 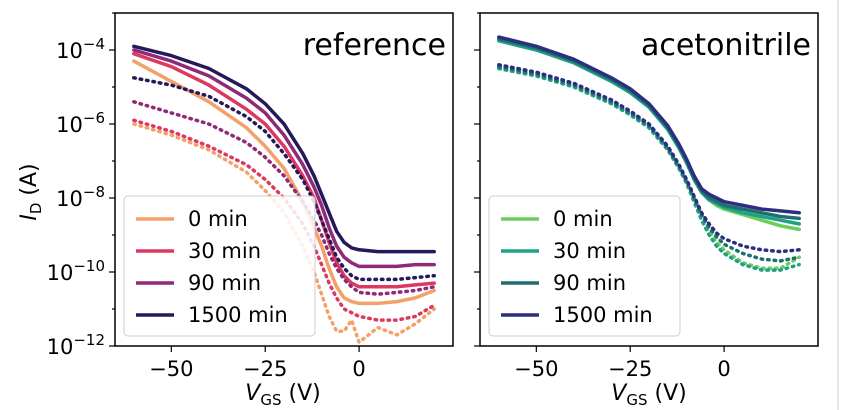 I want to click on y-tick-label: 10⁻¹⁰, so click(x=76, y=271).